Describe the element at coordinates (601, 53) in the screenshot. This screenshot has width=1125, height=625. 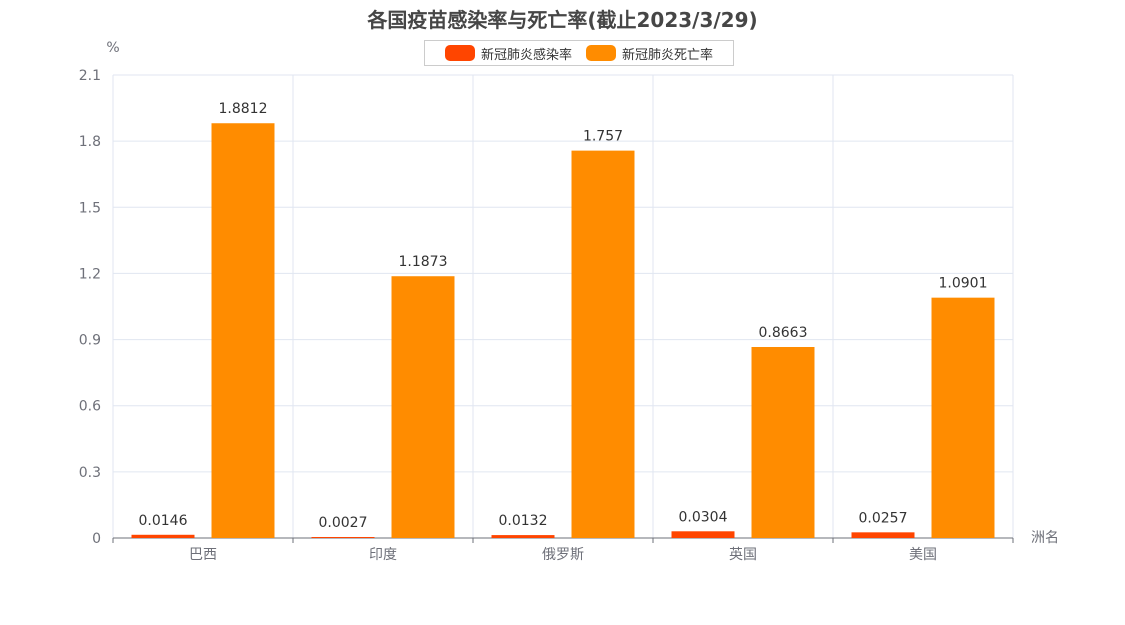
I see `legend-swatch-death` at that location.